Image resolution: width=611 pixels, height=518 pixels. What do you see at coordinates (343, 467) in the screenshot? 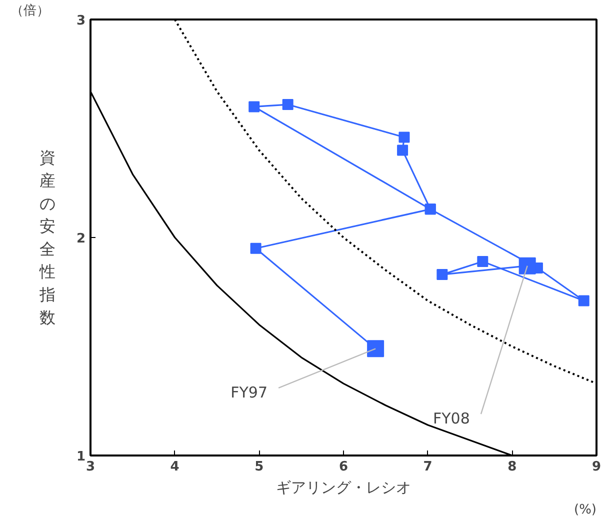
I see `x-tick-label: 6` at bounding box center [343, 467].